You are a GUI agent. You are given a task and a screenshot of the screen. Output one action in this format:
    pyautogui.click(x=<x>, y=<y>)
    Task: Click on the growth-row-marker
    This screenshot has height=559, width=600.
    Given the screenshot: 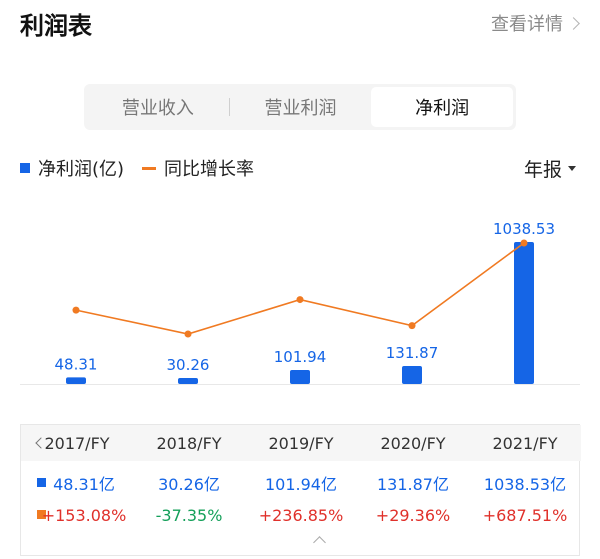 What is the action you would take?
    pyautogui.click(x=41, y=514)
    